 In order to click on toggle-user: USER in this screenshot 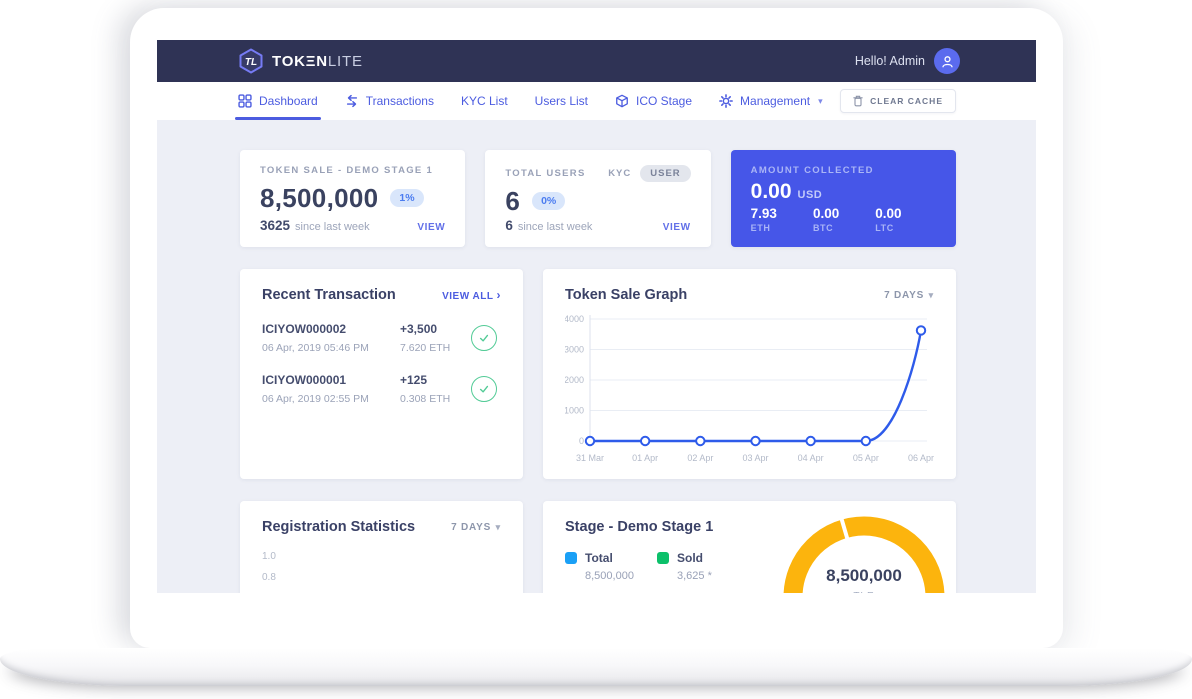, I will do `click(665, 173)`.